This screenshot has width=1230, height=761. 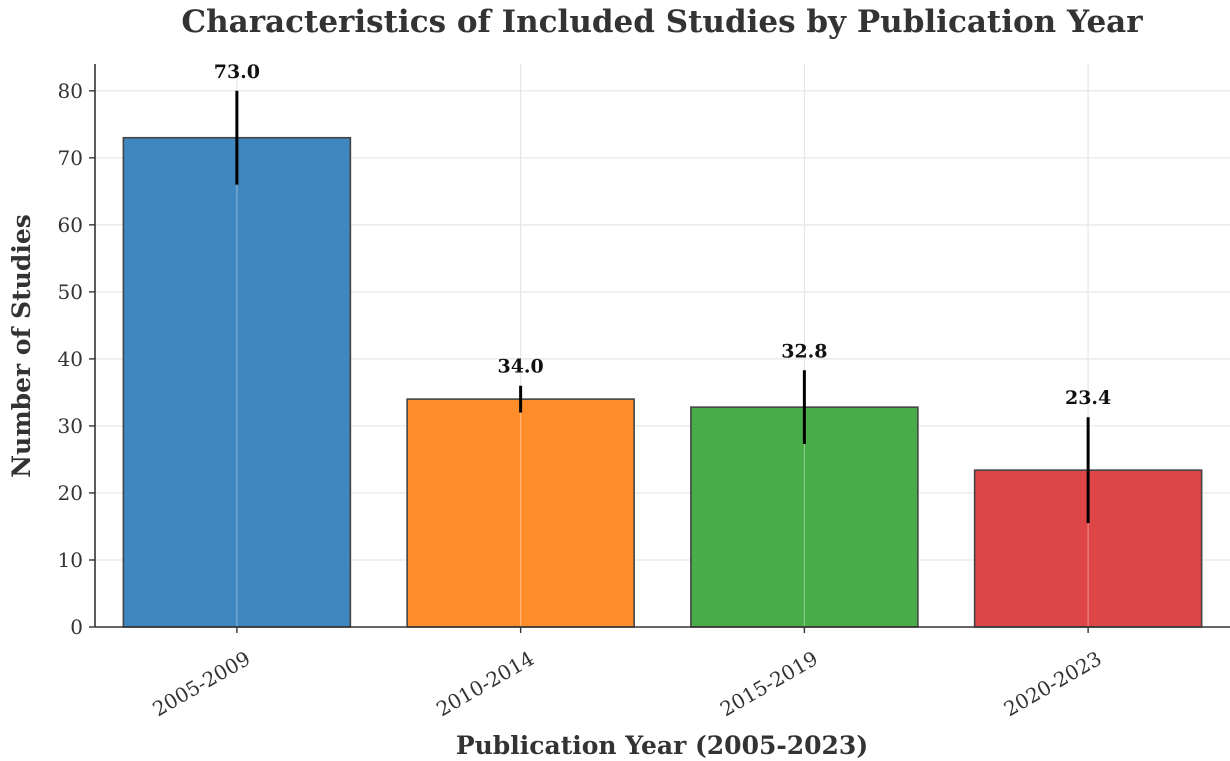 What do you see at coordinates (70, 426) in the screenshot?
I see `y-tick-label: 30` at bounding box center [70, 426].